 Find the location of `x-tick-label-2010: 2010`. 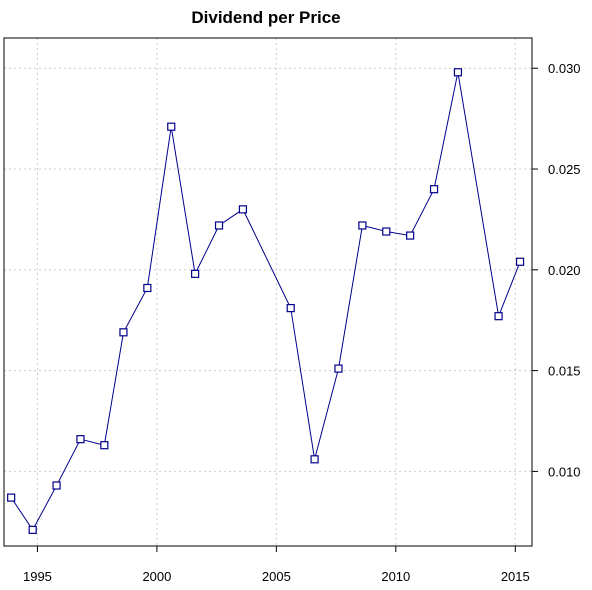

x-tick-label-2010: 2010 is located at coordinates (395, 576).